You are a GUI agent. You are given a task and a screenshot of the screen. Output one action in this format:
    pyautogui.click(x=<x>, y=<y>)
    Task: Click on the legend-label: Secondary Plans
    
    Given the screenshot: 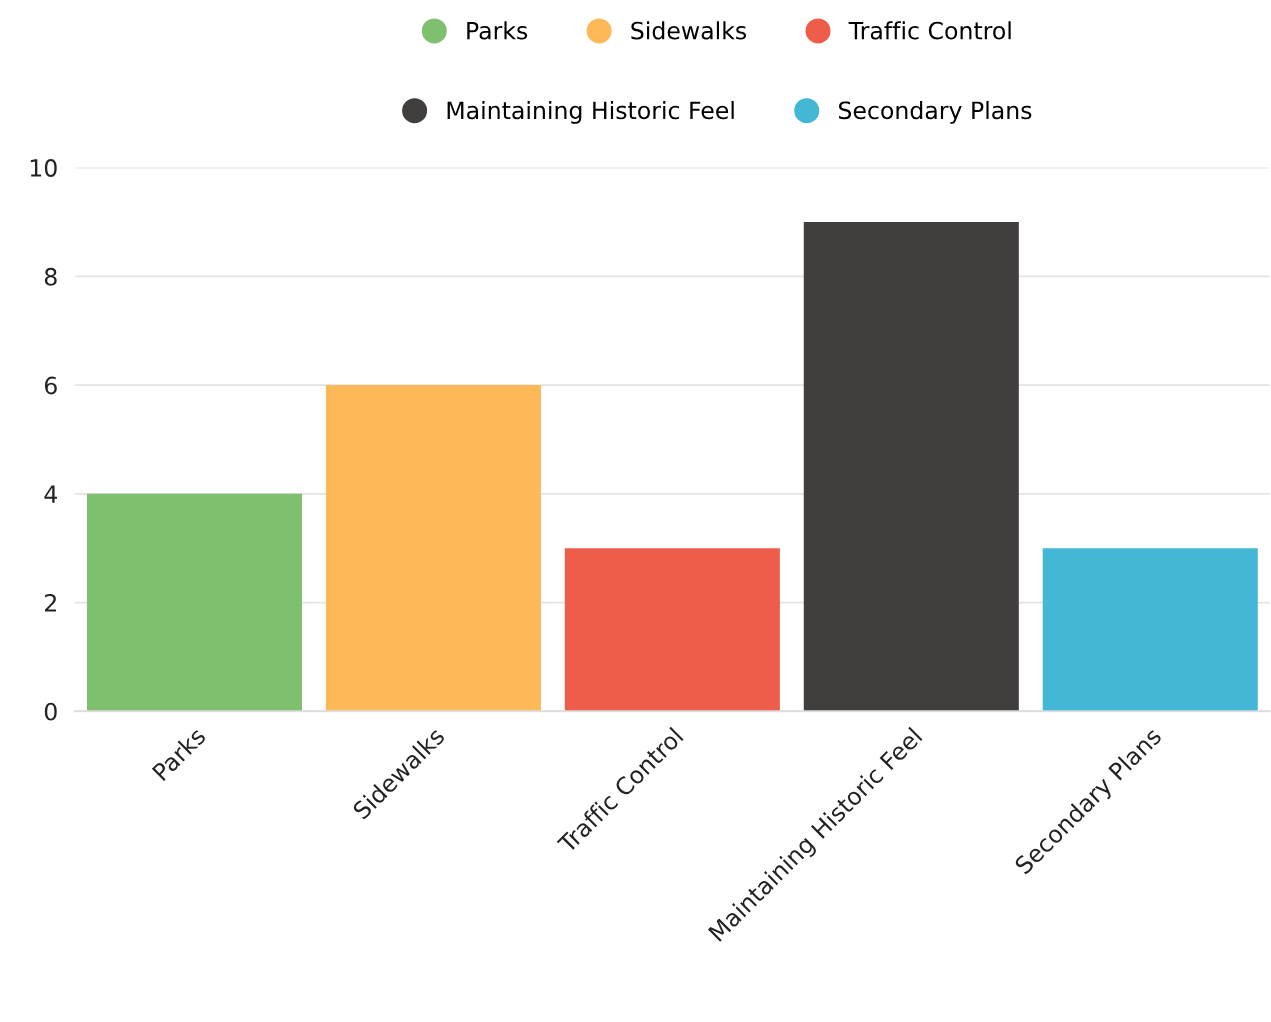 What is the action you would take?
    pyautogui.click(x=935, y=112)
    